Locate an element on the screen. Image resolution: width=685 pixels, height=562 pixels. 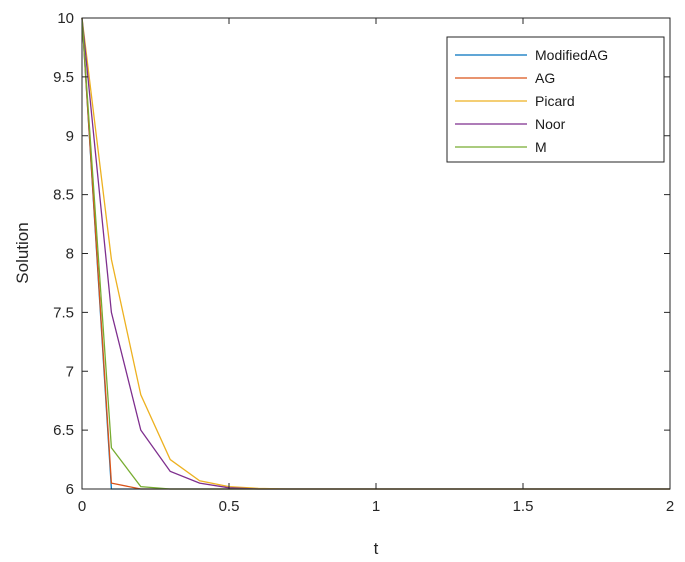
x-tick-label: 0.5 is located at coordinates (229, 506).